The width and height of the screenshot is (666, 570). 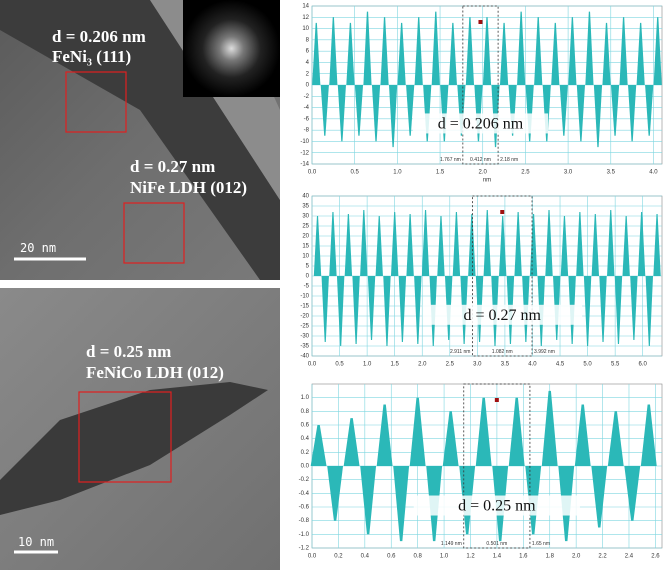 I want to click on x-tick-label: 4.0, so click(x=532, y=365).